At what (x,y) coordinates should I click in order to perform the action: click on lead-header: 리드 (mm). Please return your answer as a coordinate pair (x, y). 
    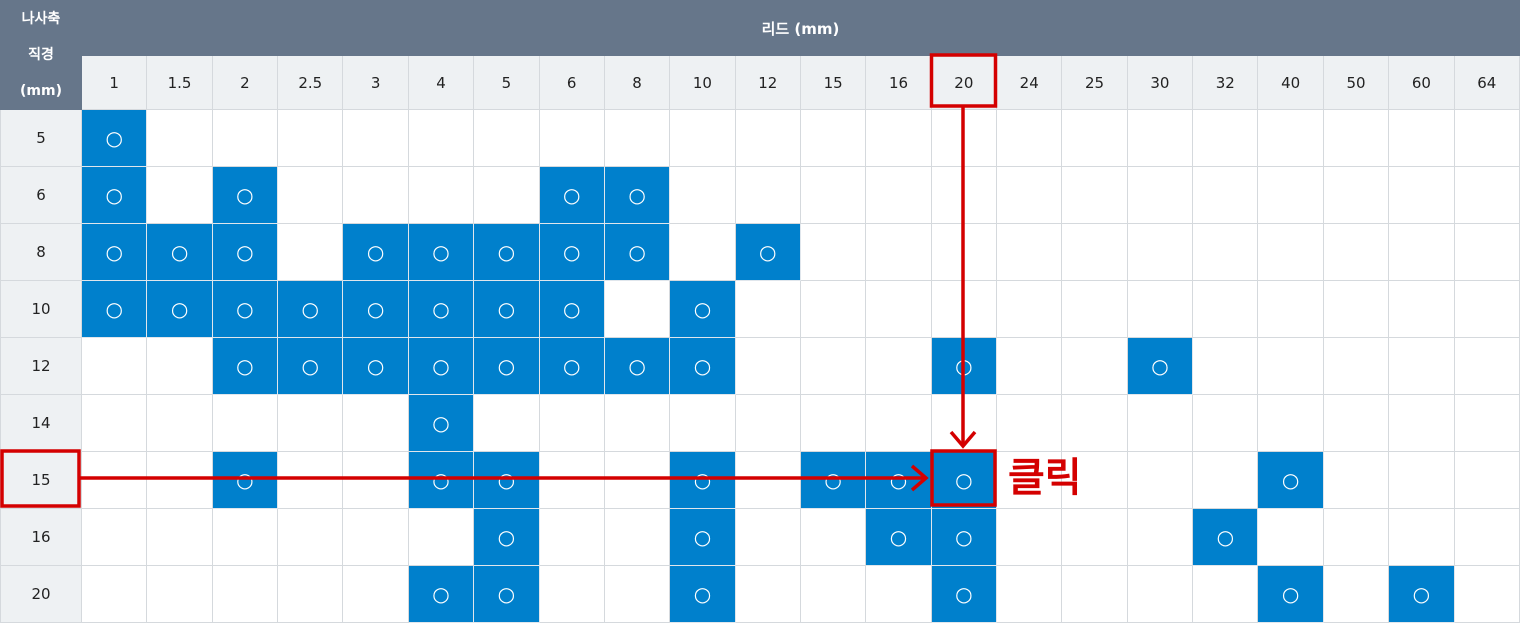
    Looking at the image, I should click on (800, 28).